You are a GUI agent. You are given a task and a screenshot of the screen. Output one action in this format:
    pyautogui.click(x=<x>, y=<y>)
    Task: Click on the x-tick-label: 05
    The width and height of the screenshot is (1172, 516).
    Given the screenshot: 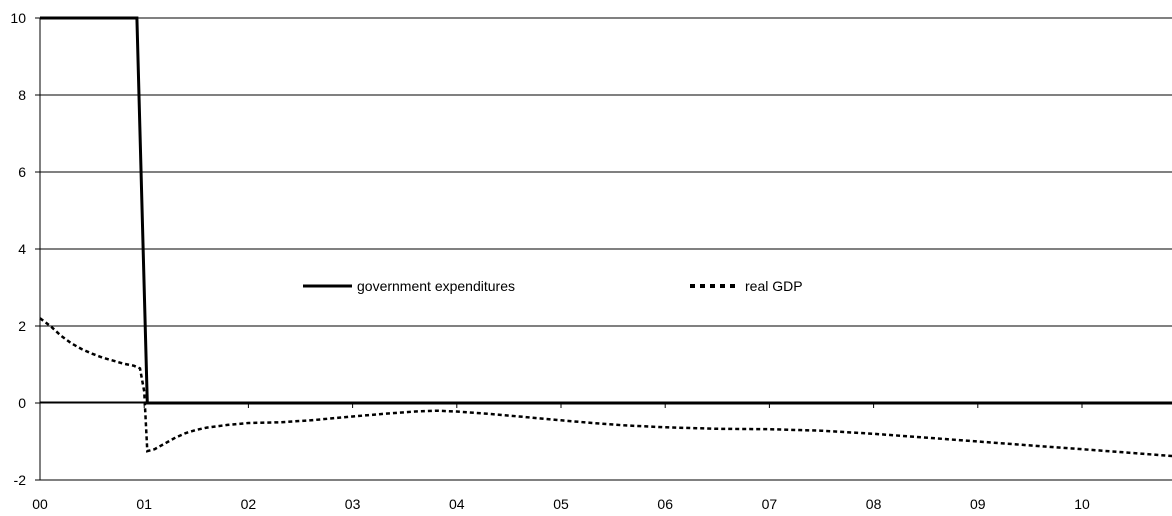 What is the action you would take?
    pyautogui.click(x=561, y=504)
    